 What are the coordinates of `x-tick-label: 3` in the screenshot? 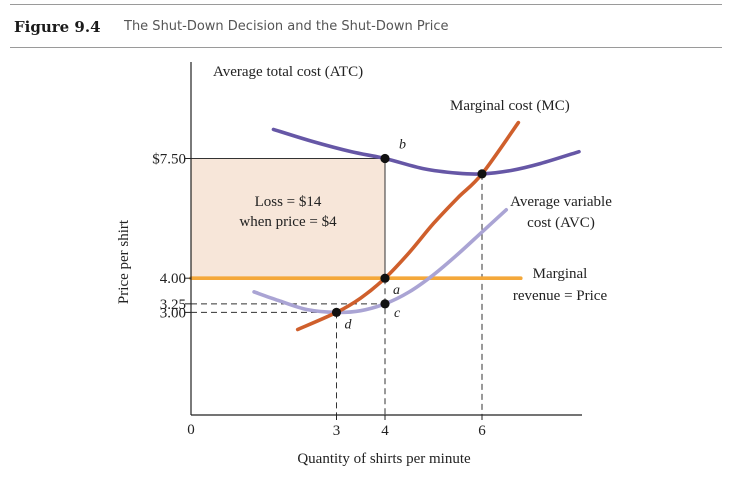 It's located at (337, 431).